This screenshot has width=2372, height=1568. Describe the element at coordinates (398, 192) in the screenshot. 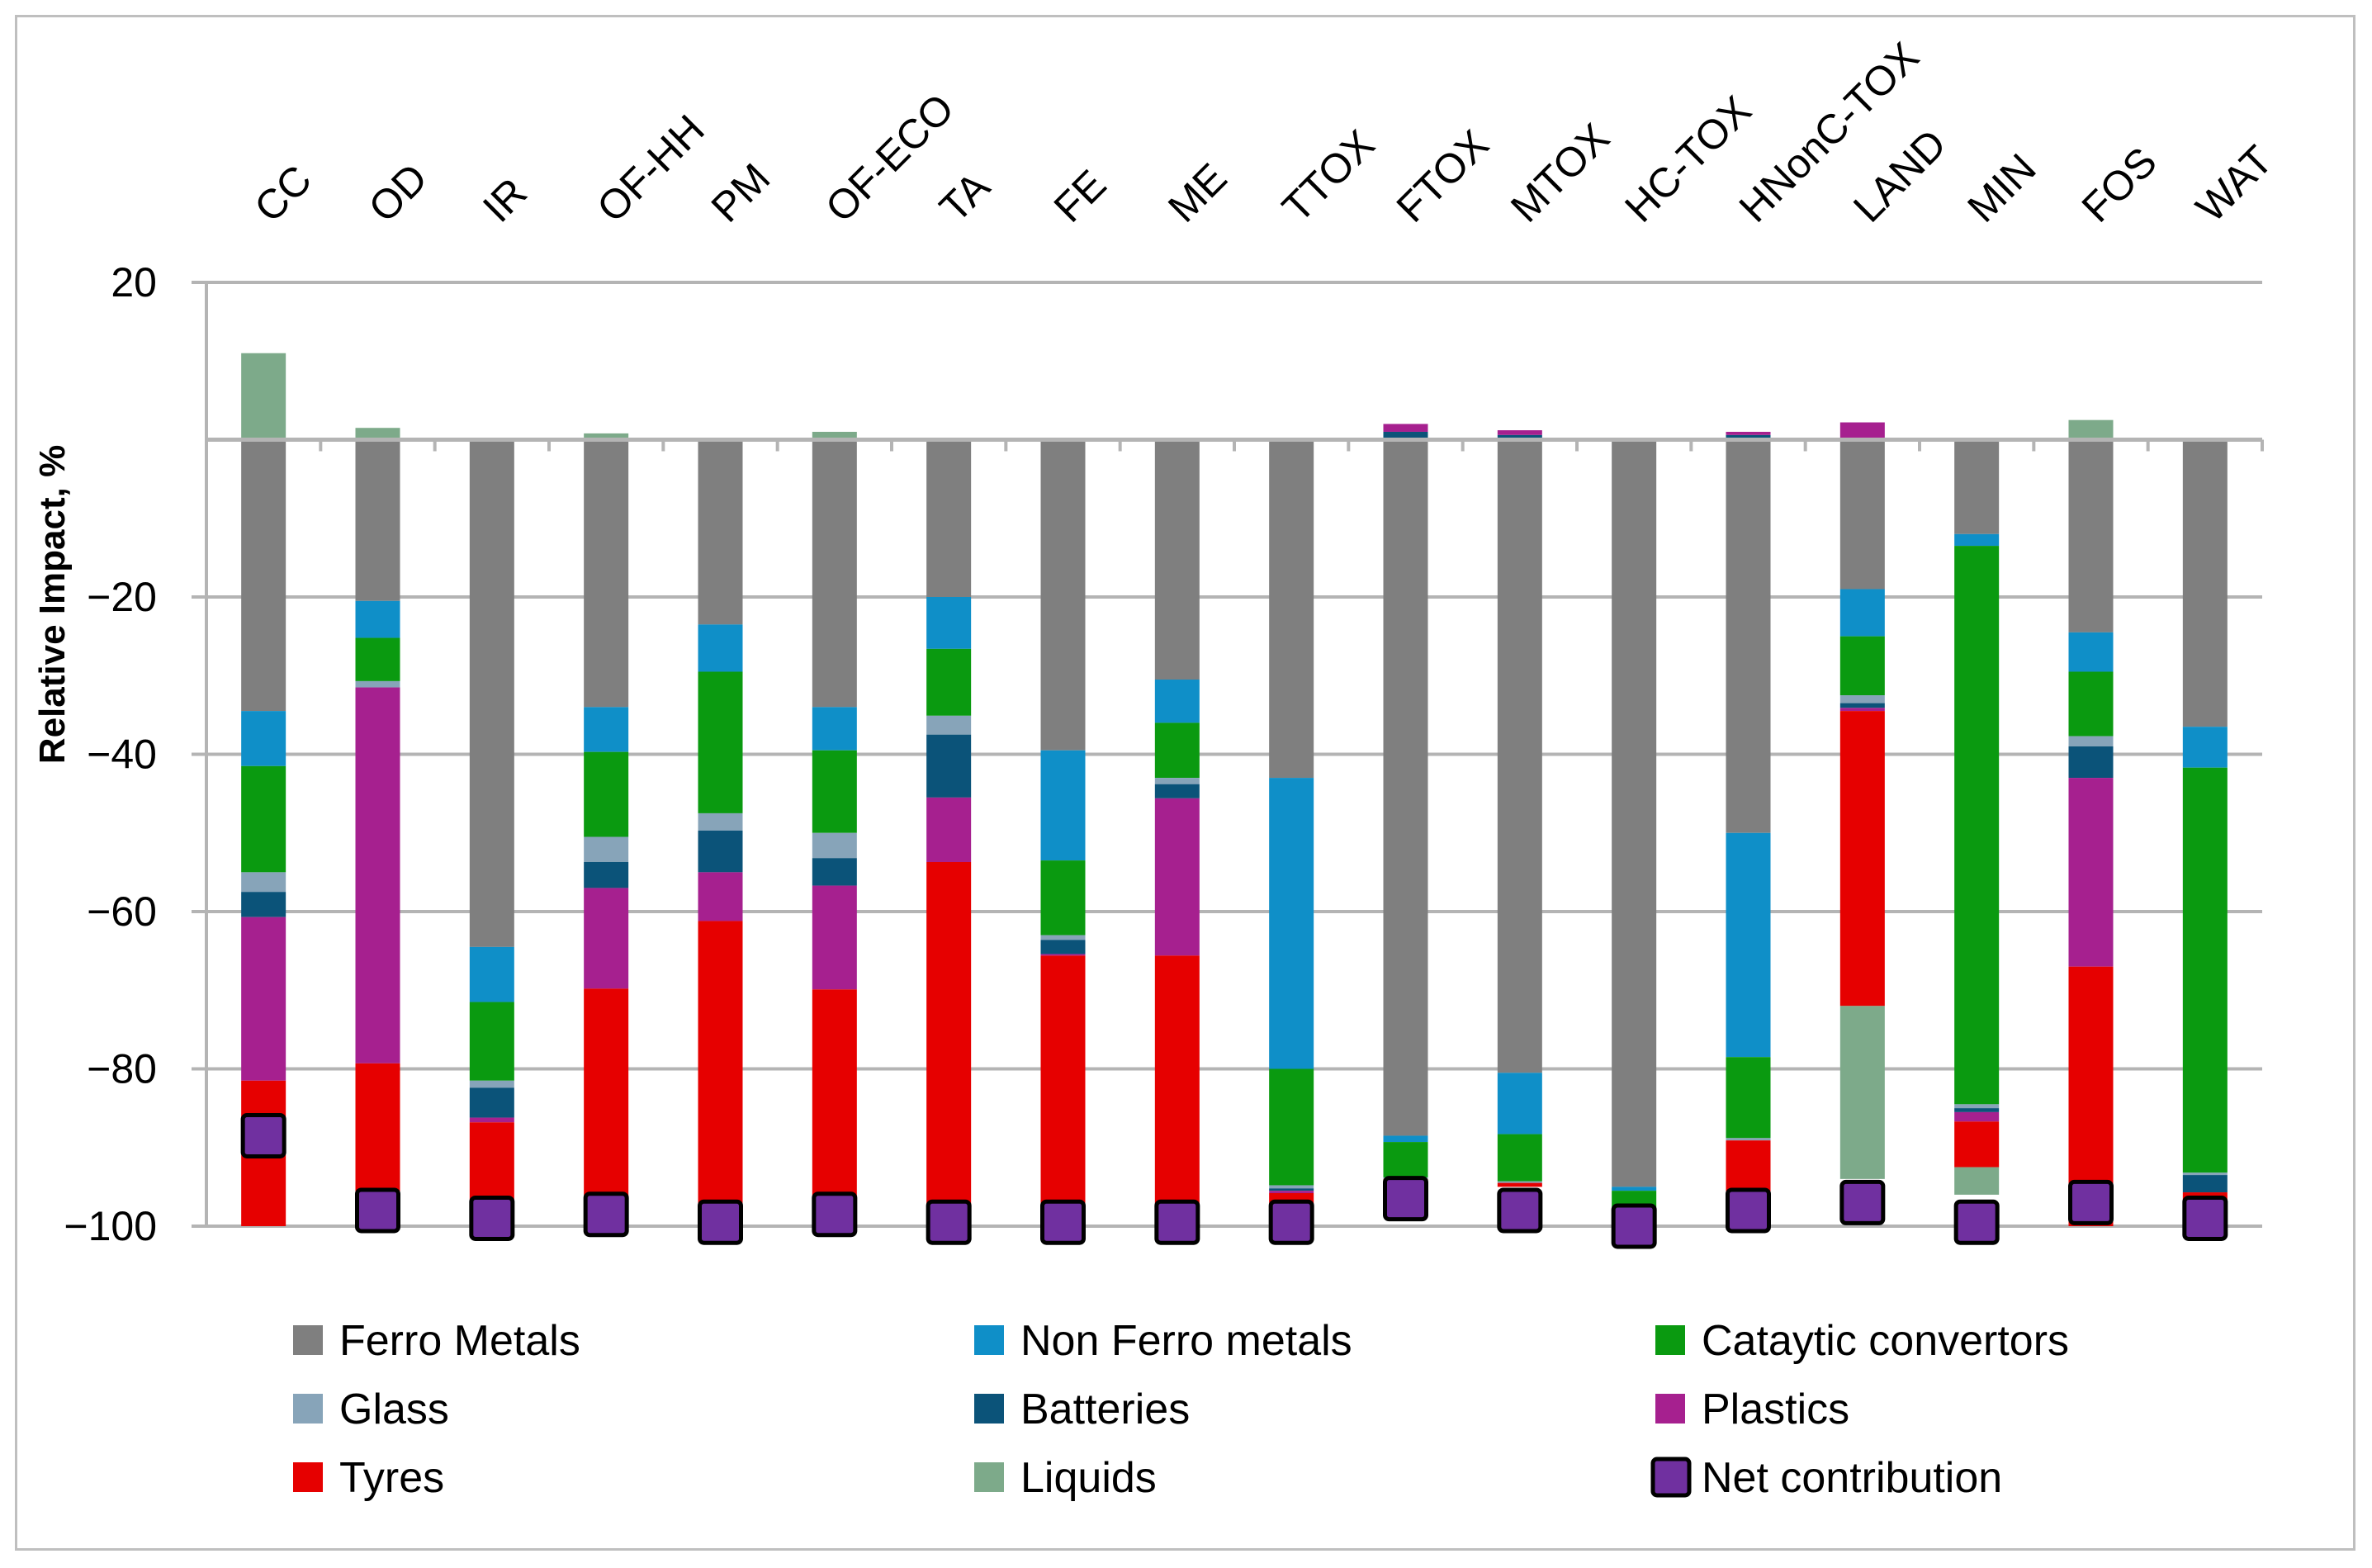

I see `category-label: OD` at that location.